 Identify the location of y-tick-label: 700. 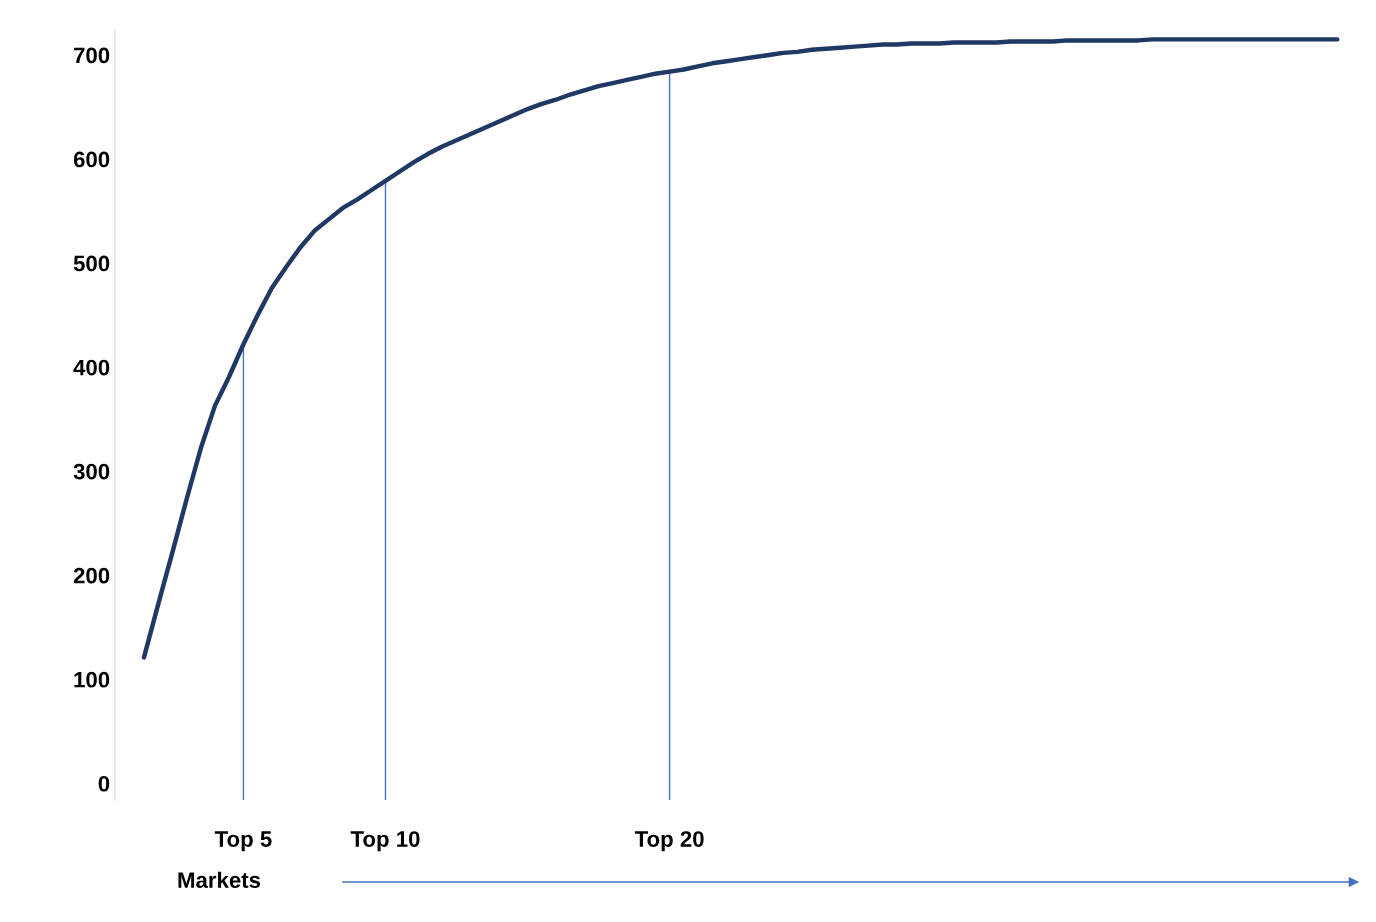
(92, 55).